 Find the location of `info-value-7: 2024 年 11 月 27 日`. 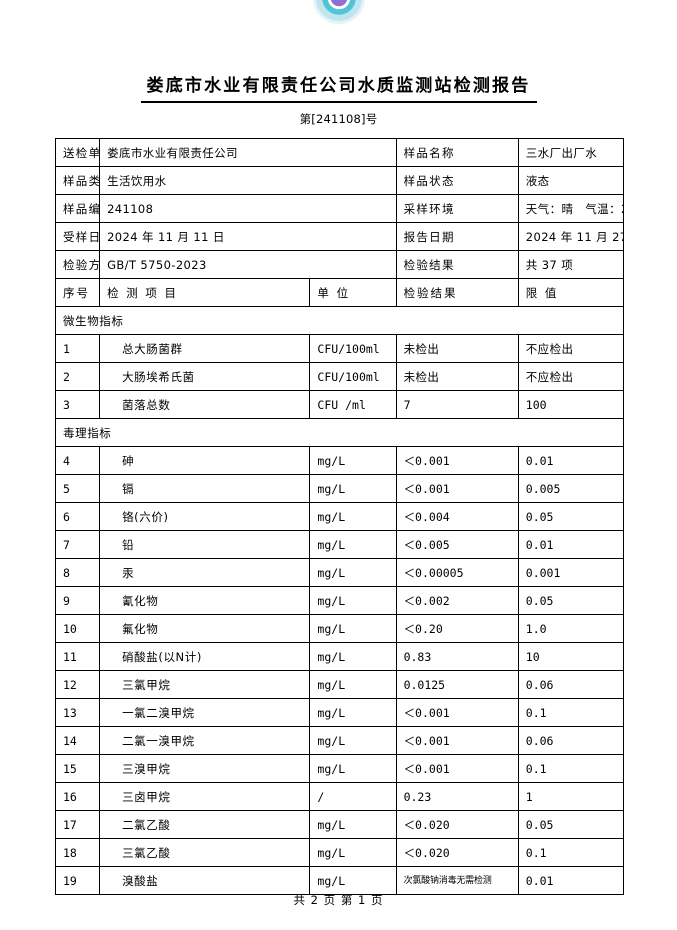

info-value-7: 2024 年 11 月 27 日 is located at coordinates (571, 236).